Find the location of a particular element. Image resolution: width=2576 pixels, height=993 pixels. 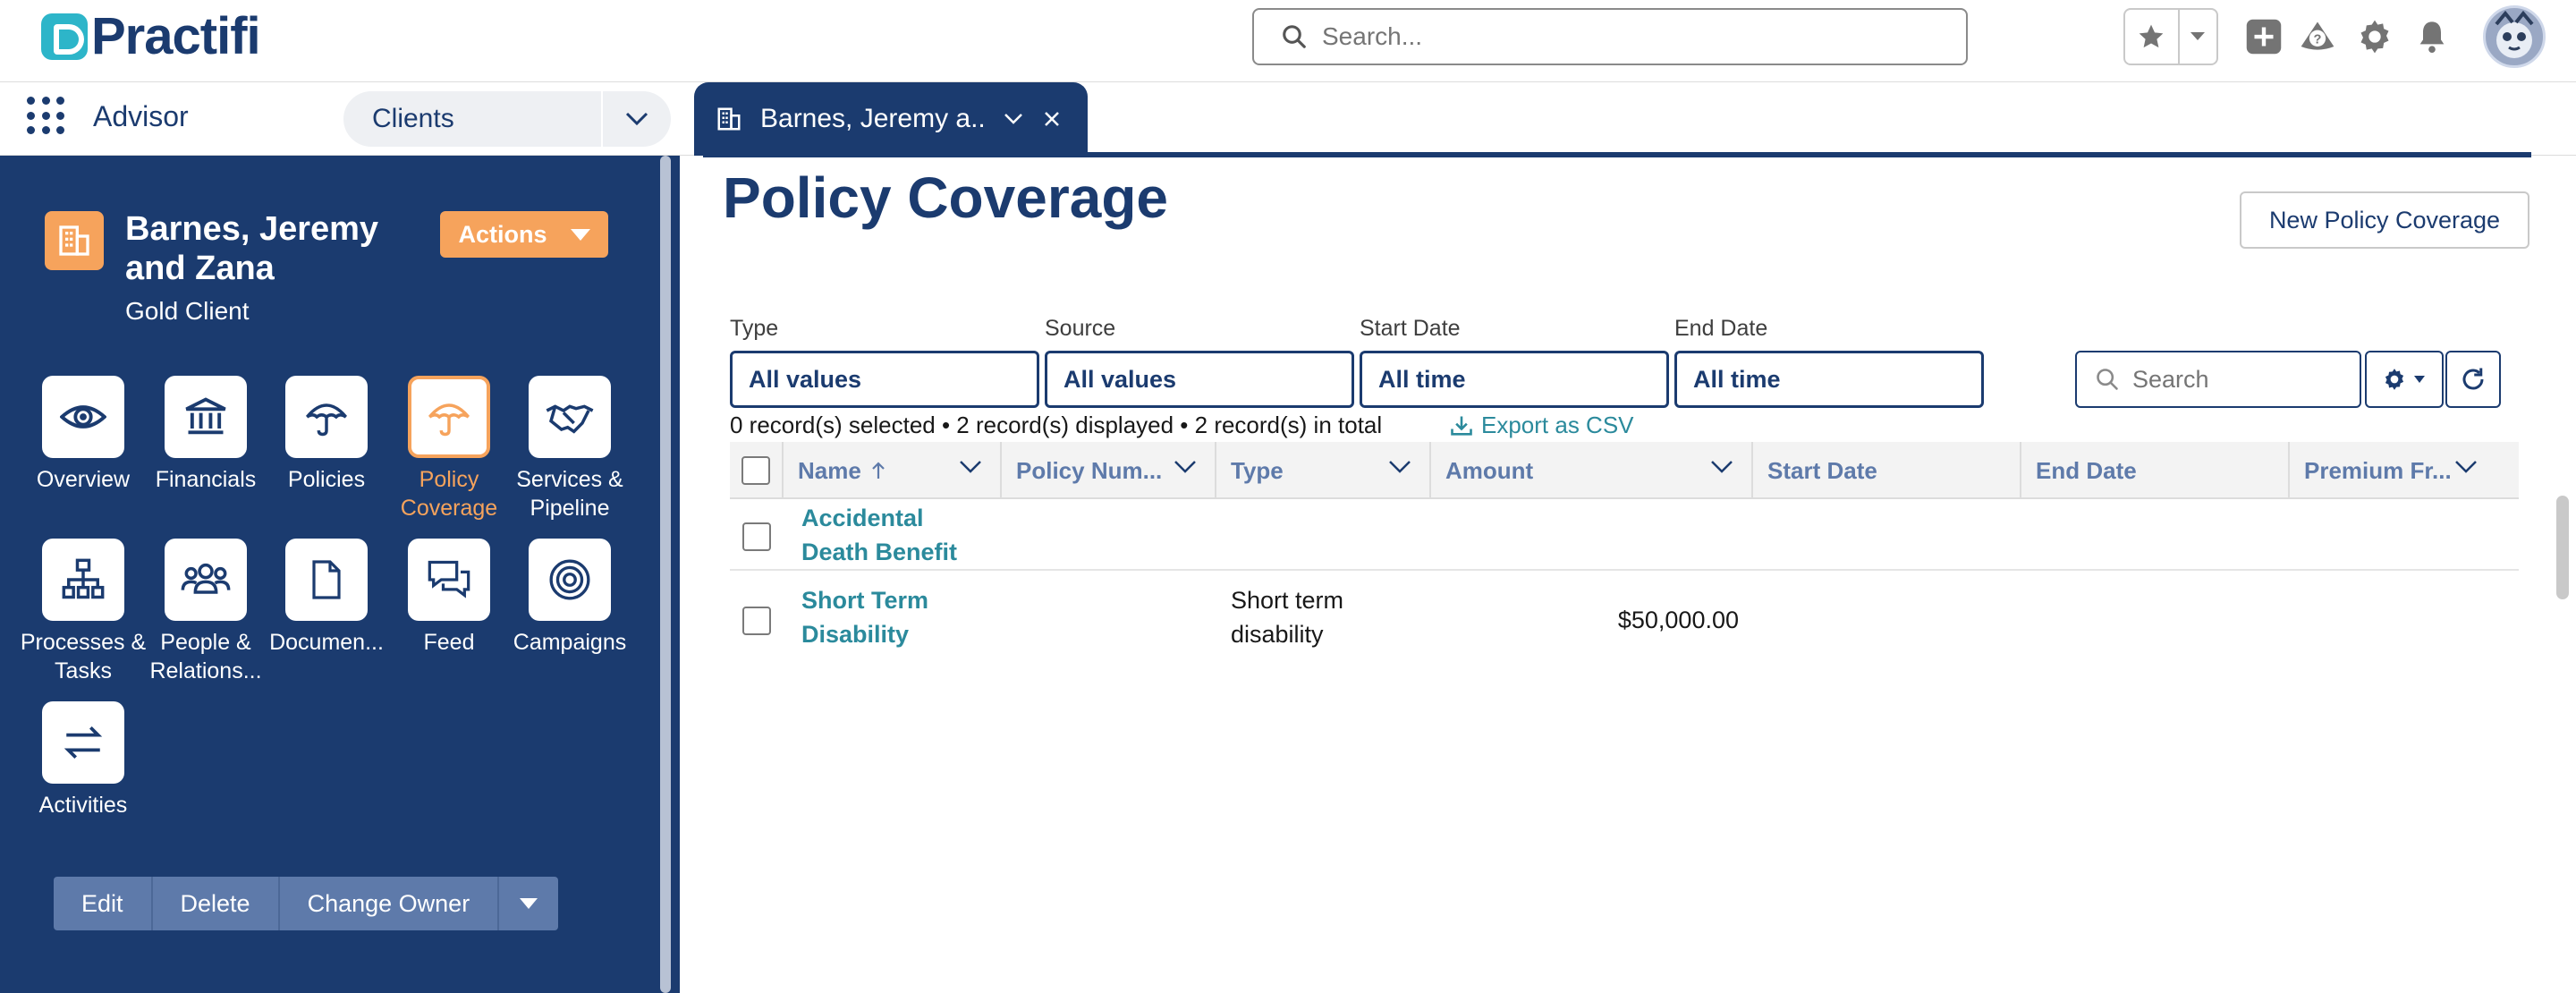

tile-label: Campaigns is located at coordinates (570, 642).